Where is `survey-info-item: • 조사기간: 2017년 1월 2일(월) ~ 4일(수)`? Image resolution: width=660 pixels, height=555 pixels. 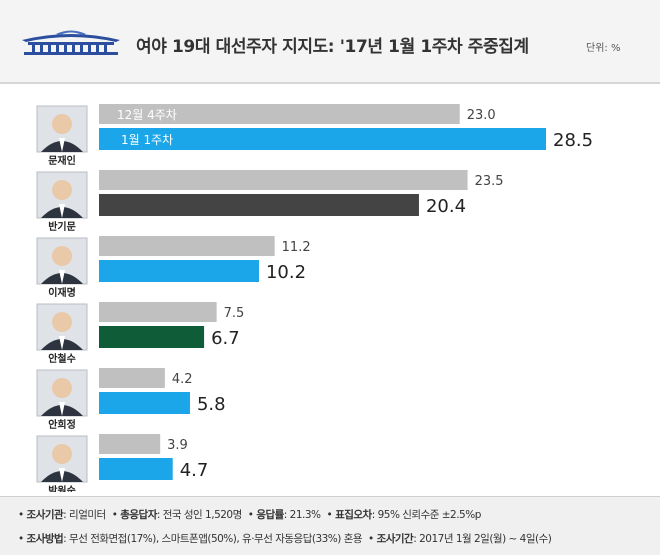 survey-info-item: • 조사기간: 2017년 1월 2일(월) ~ 4일(수) is located at coordinates (460, 539).